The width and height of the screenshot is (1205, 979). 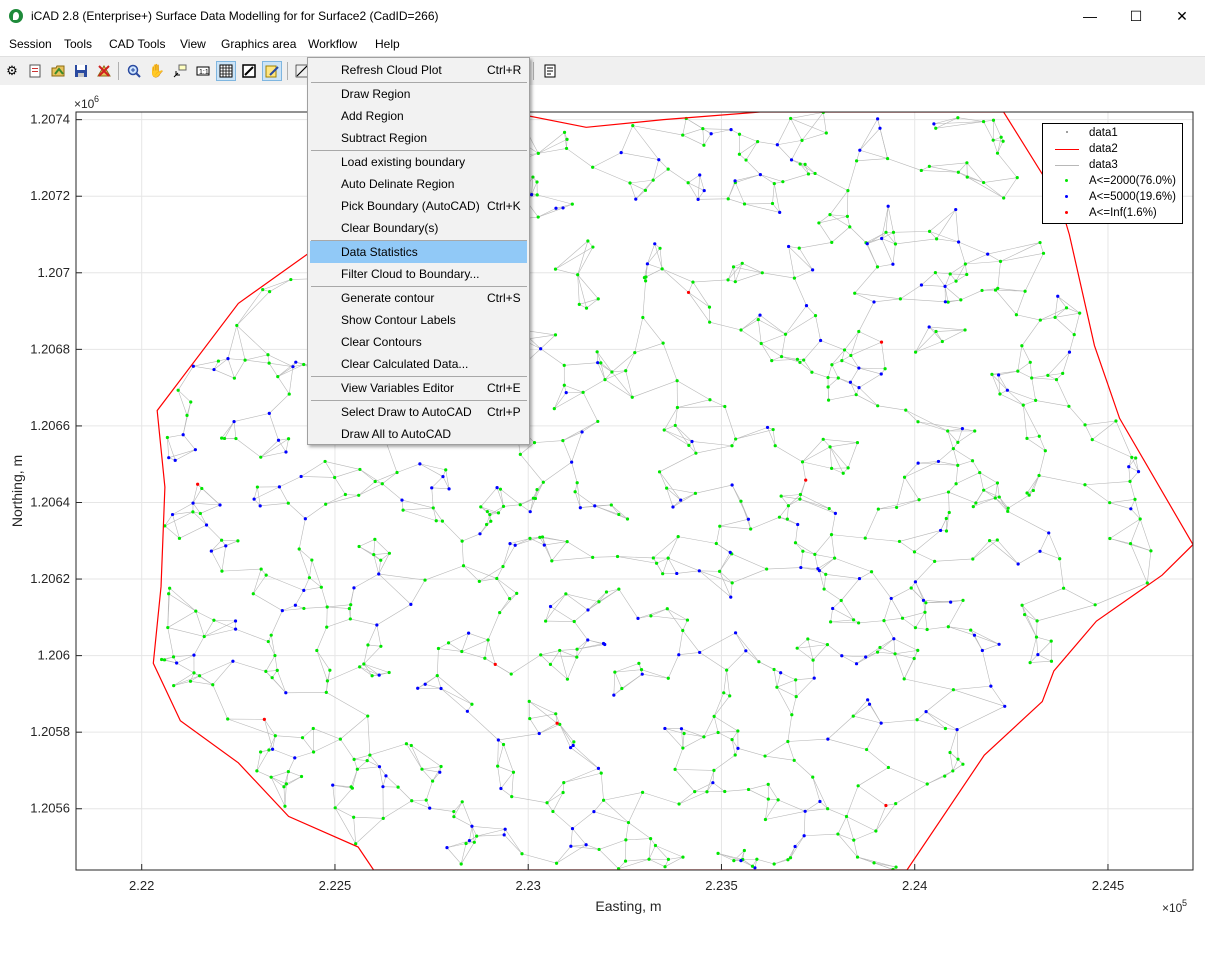 I want to click on minimize-button: —, so click(x=1090, y=16).